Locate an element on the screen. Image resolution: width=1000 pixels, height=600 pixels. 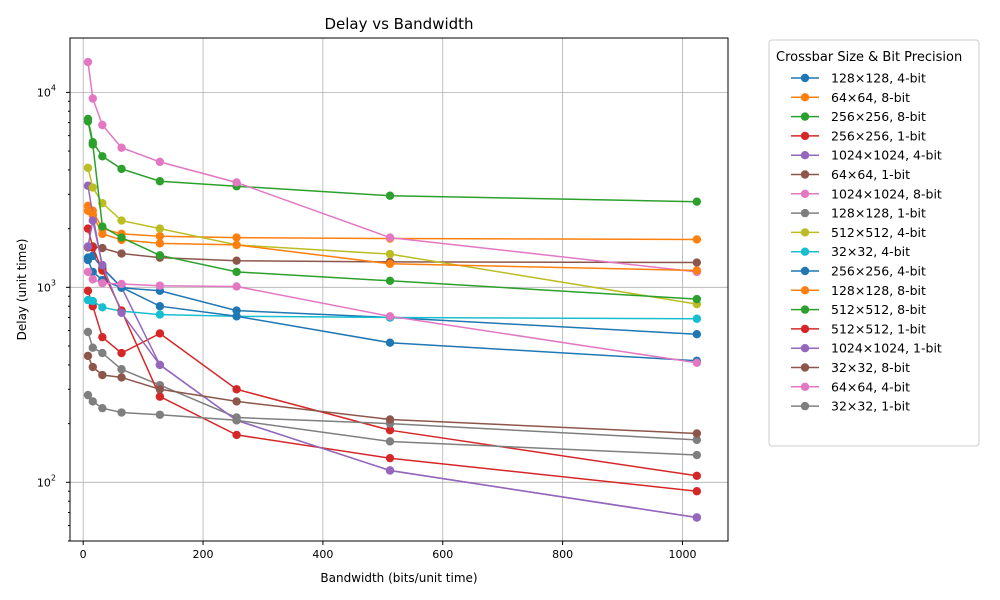
legend-item: 256×256, 8-bit is located at coordinates (858, 116).